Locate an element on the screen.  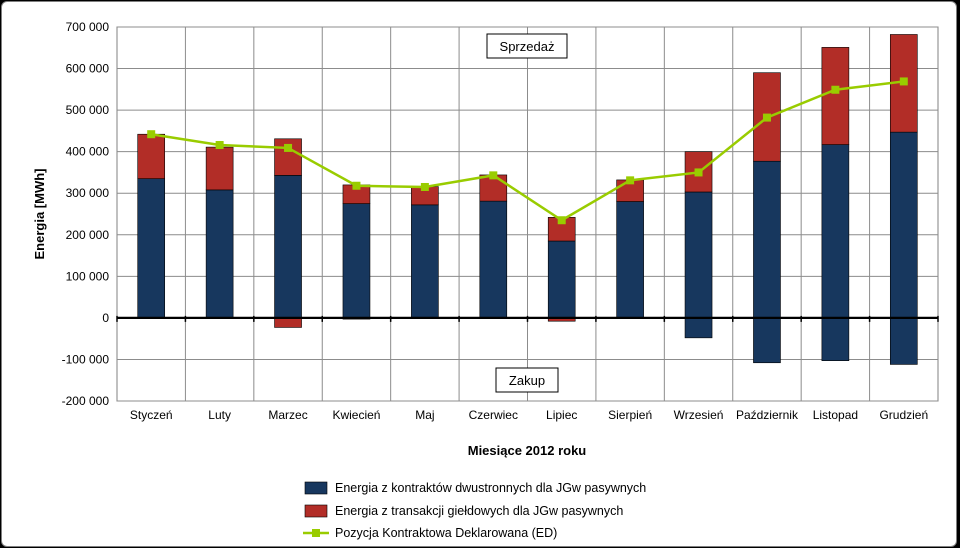
legend-swatch-contracts is located at coordinates (316, 488).